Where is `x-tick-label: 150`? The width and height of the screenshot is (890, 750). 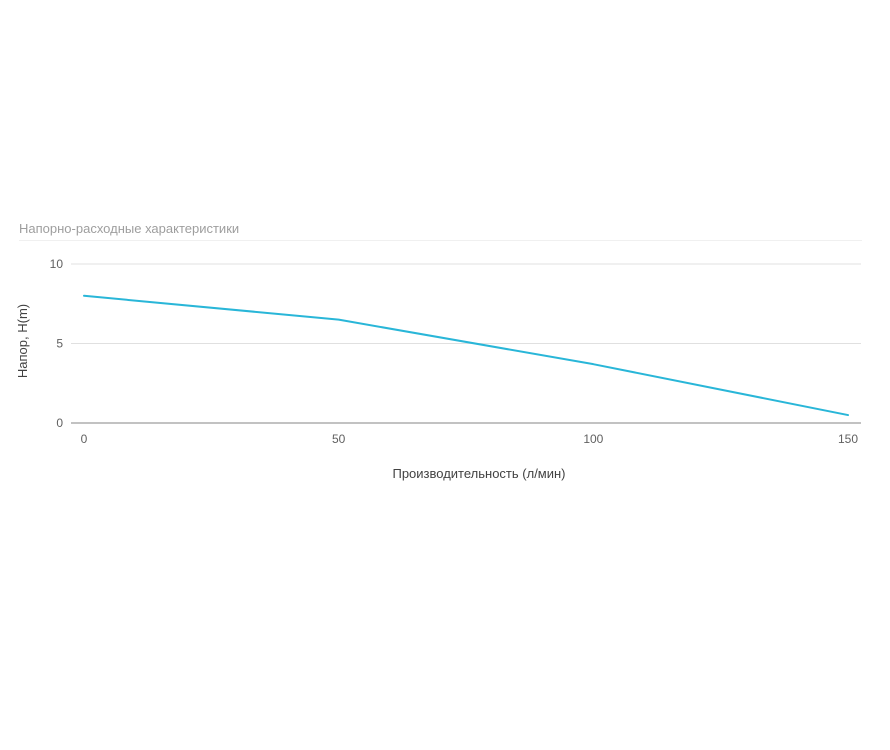 x-tick-label: 150 is located at coordinates (848, 439).